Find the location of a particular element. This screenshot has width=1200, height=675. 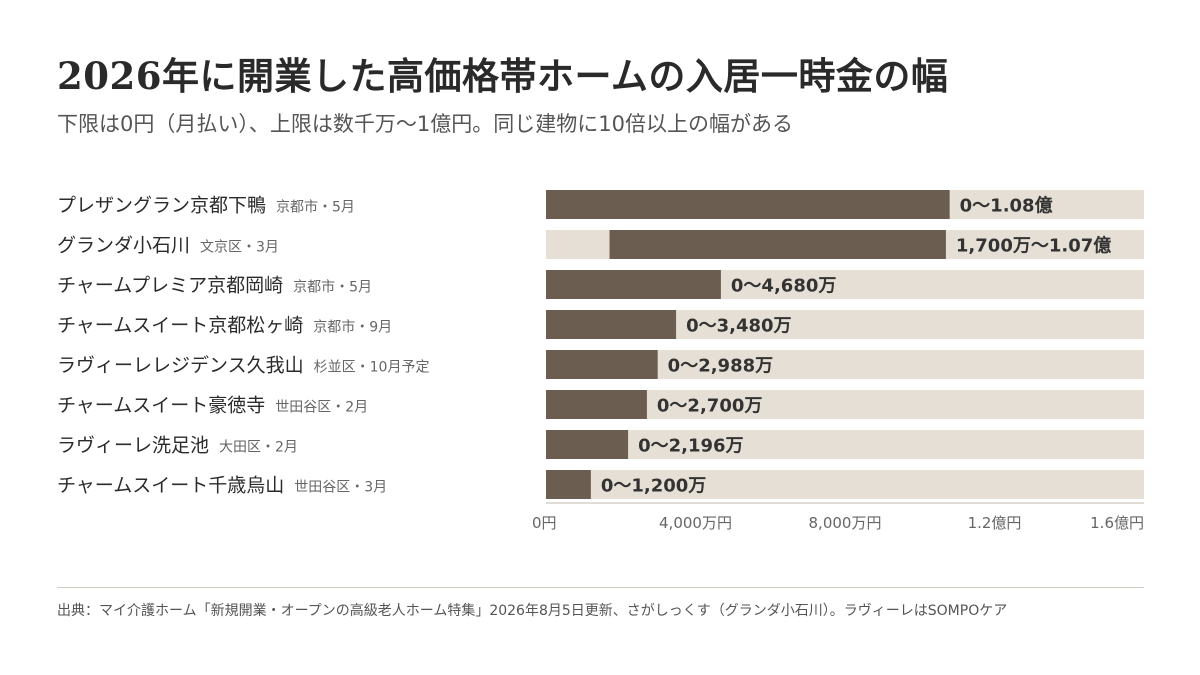

value-label: 0〜1,200万 is located at coordinates (653, 486).